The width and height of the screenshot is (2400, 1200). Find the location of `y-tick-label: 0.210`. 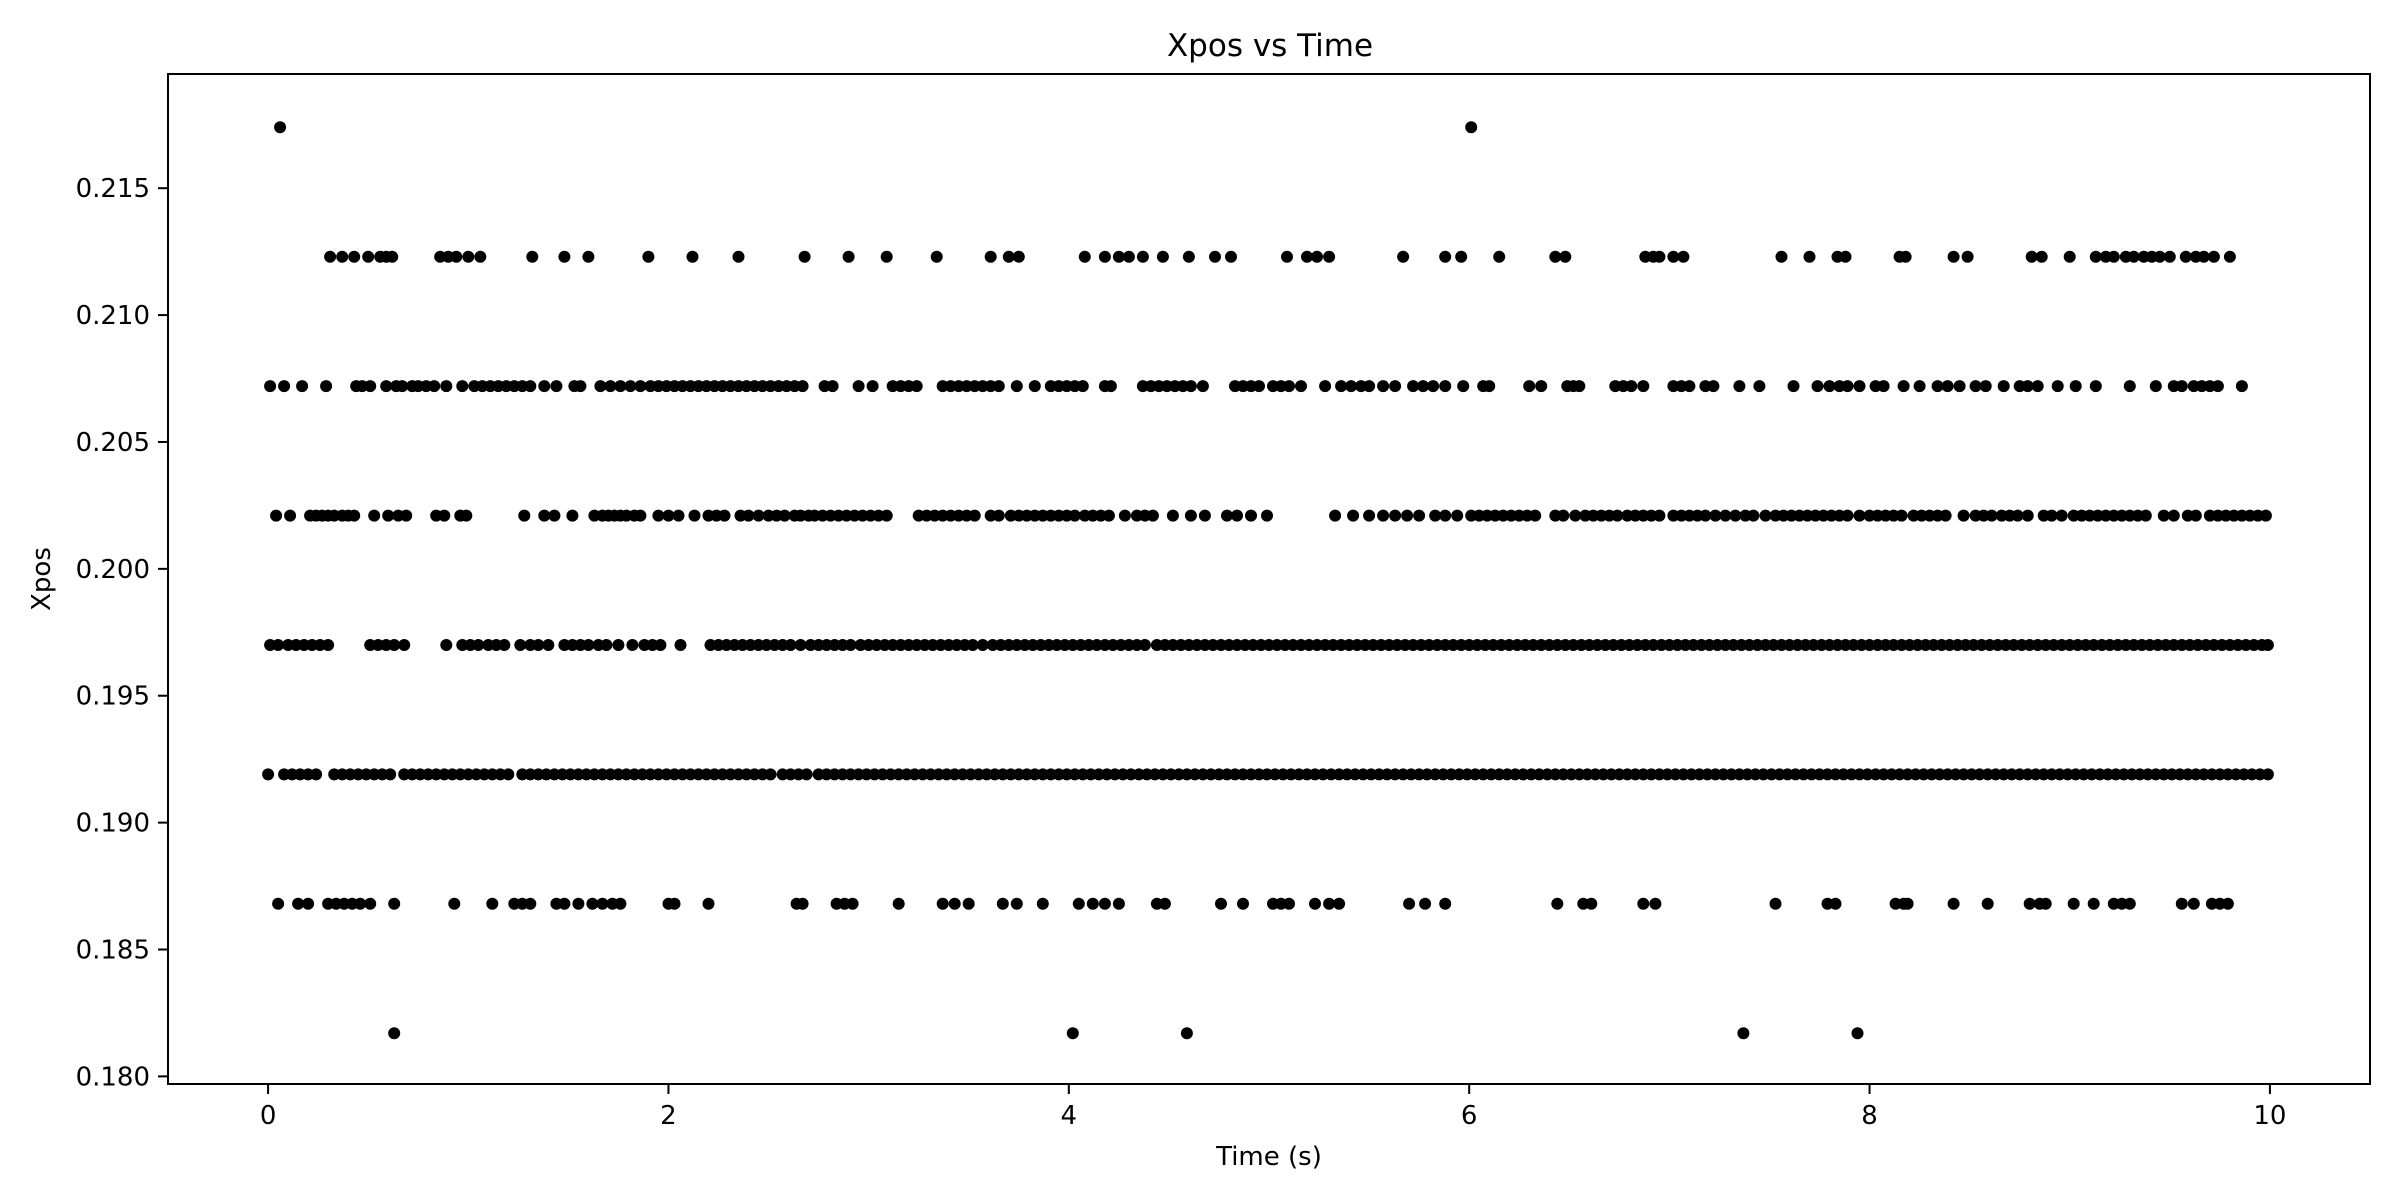

y-tick-label: 0.210 is located at coordinates (113, 316).